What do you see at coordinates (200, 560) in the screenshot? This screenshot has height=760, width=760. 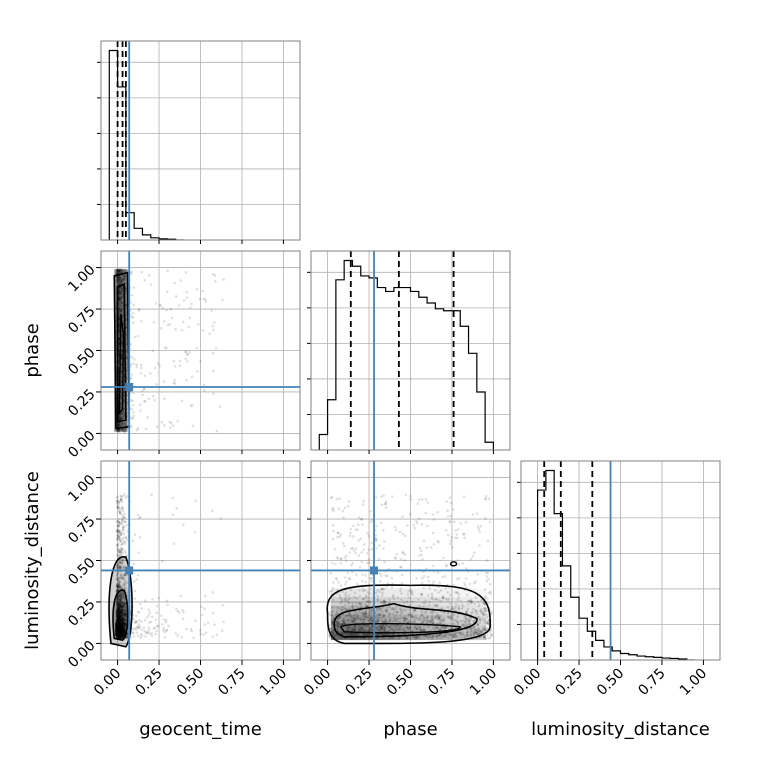 I see `panel-content` at bounding box center [200, 560].